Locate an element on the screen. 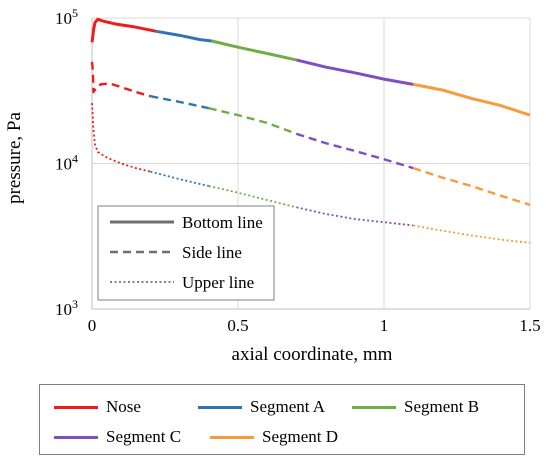 The image size is (550, 467). y-tick-label: 10⁵ is located at coordinates (66, 17).